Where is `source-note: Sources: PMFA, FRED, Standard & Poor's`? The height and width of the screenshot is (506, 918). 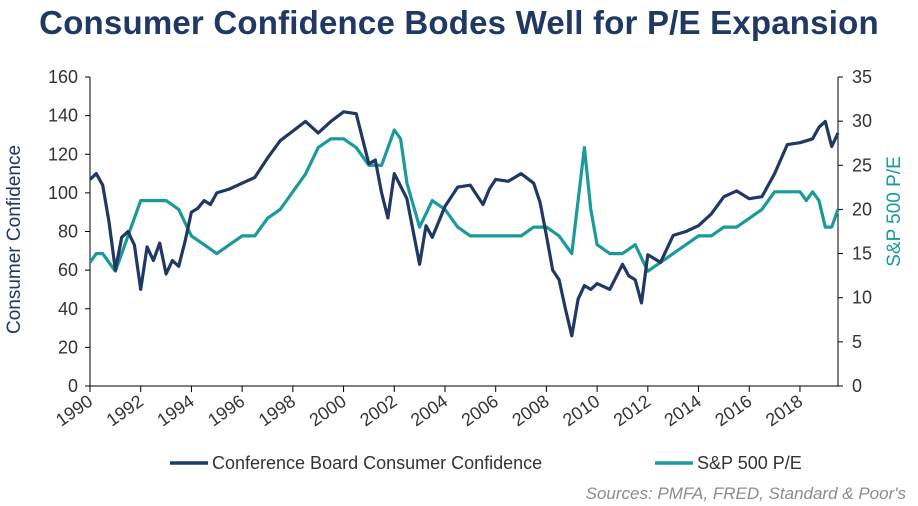
source-note: Sources: PMFA, FRED, Standard & Poor's is located at coordinates (745, 493).